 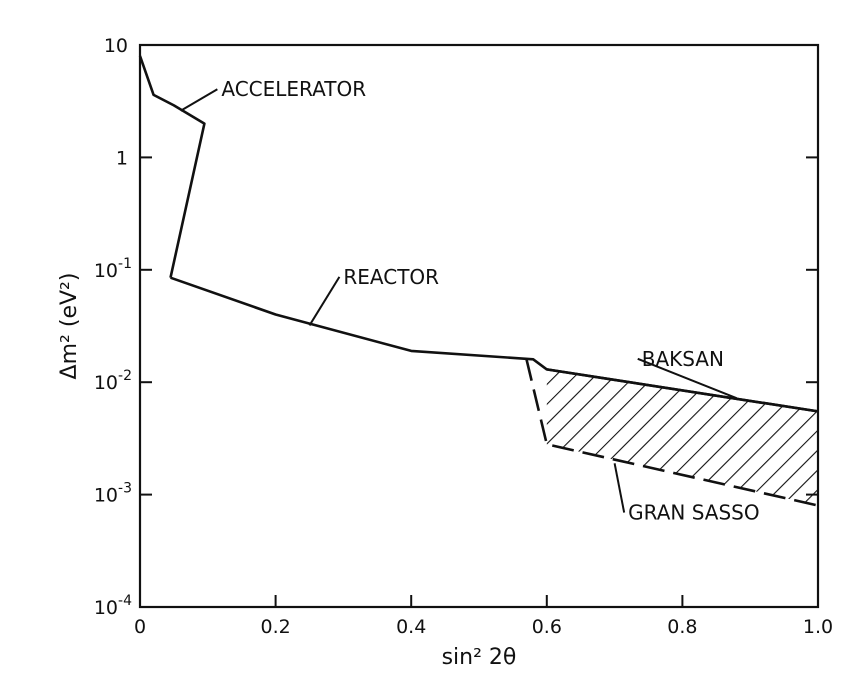 I want to click on leader-line-accelerator, so click(x=199, y=100).